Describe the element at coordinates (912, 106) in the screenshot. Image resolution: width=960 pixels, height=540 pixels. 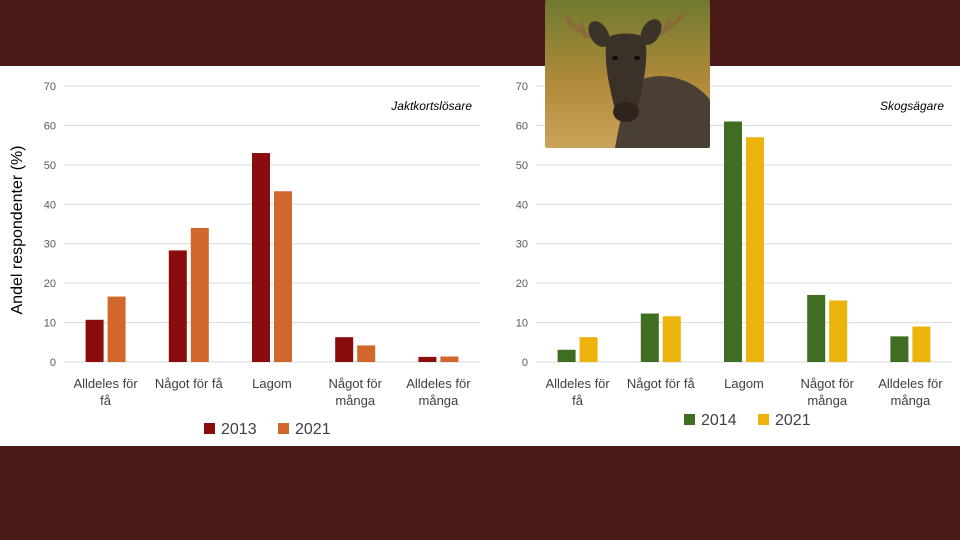
I see `chart-subtitle: Skogsägare` at that location.